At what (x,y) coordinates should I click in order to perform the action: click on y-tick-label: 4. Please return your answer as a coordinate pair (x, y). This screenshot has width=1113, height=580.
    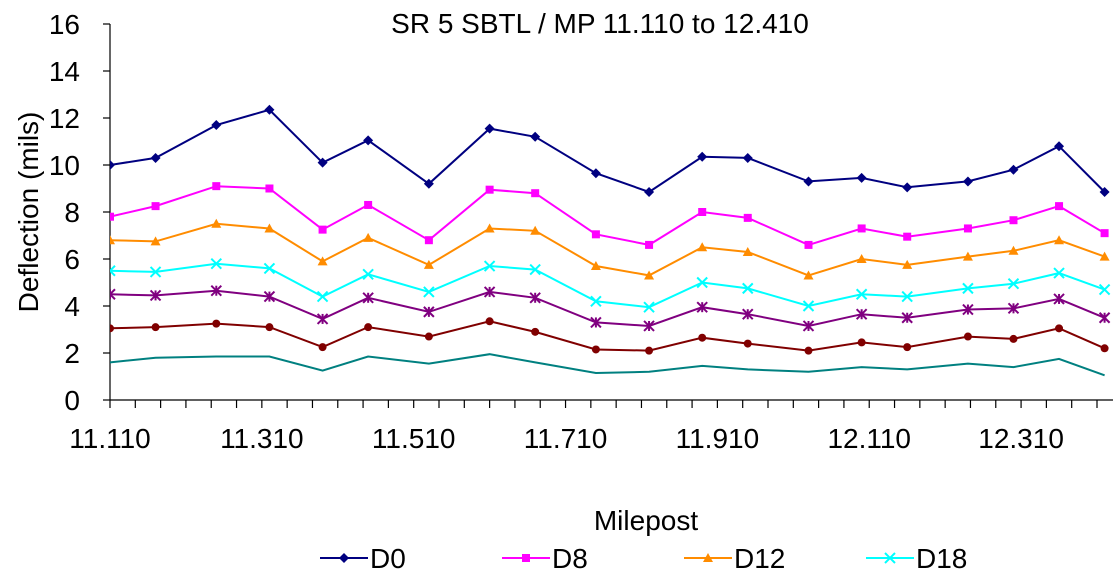
    Looking at the image, I should click on (72, 306).